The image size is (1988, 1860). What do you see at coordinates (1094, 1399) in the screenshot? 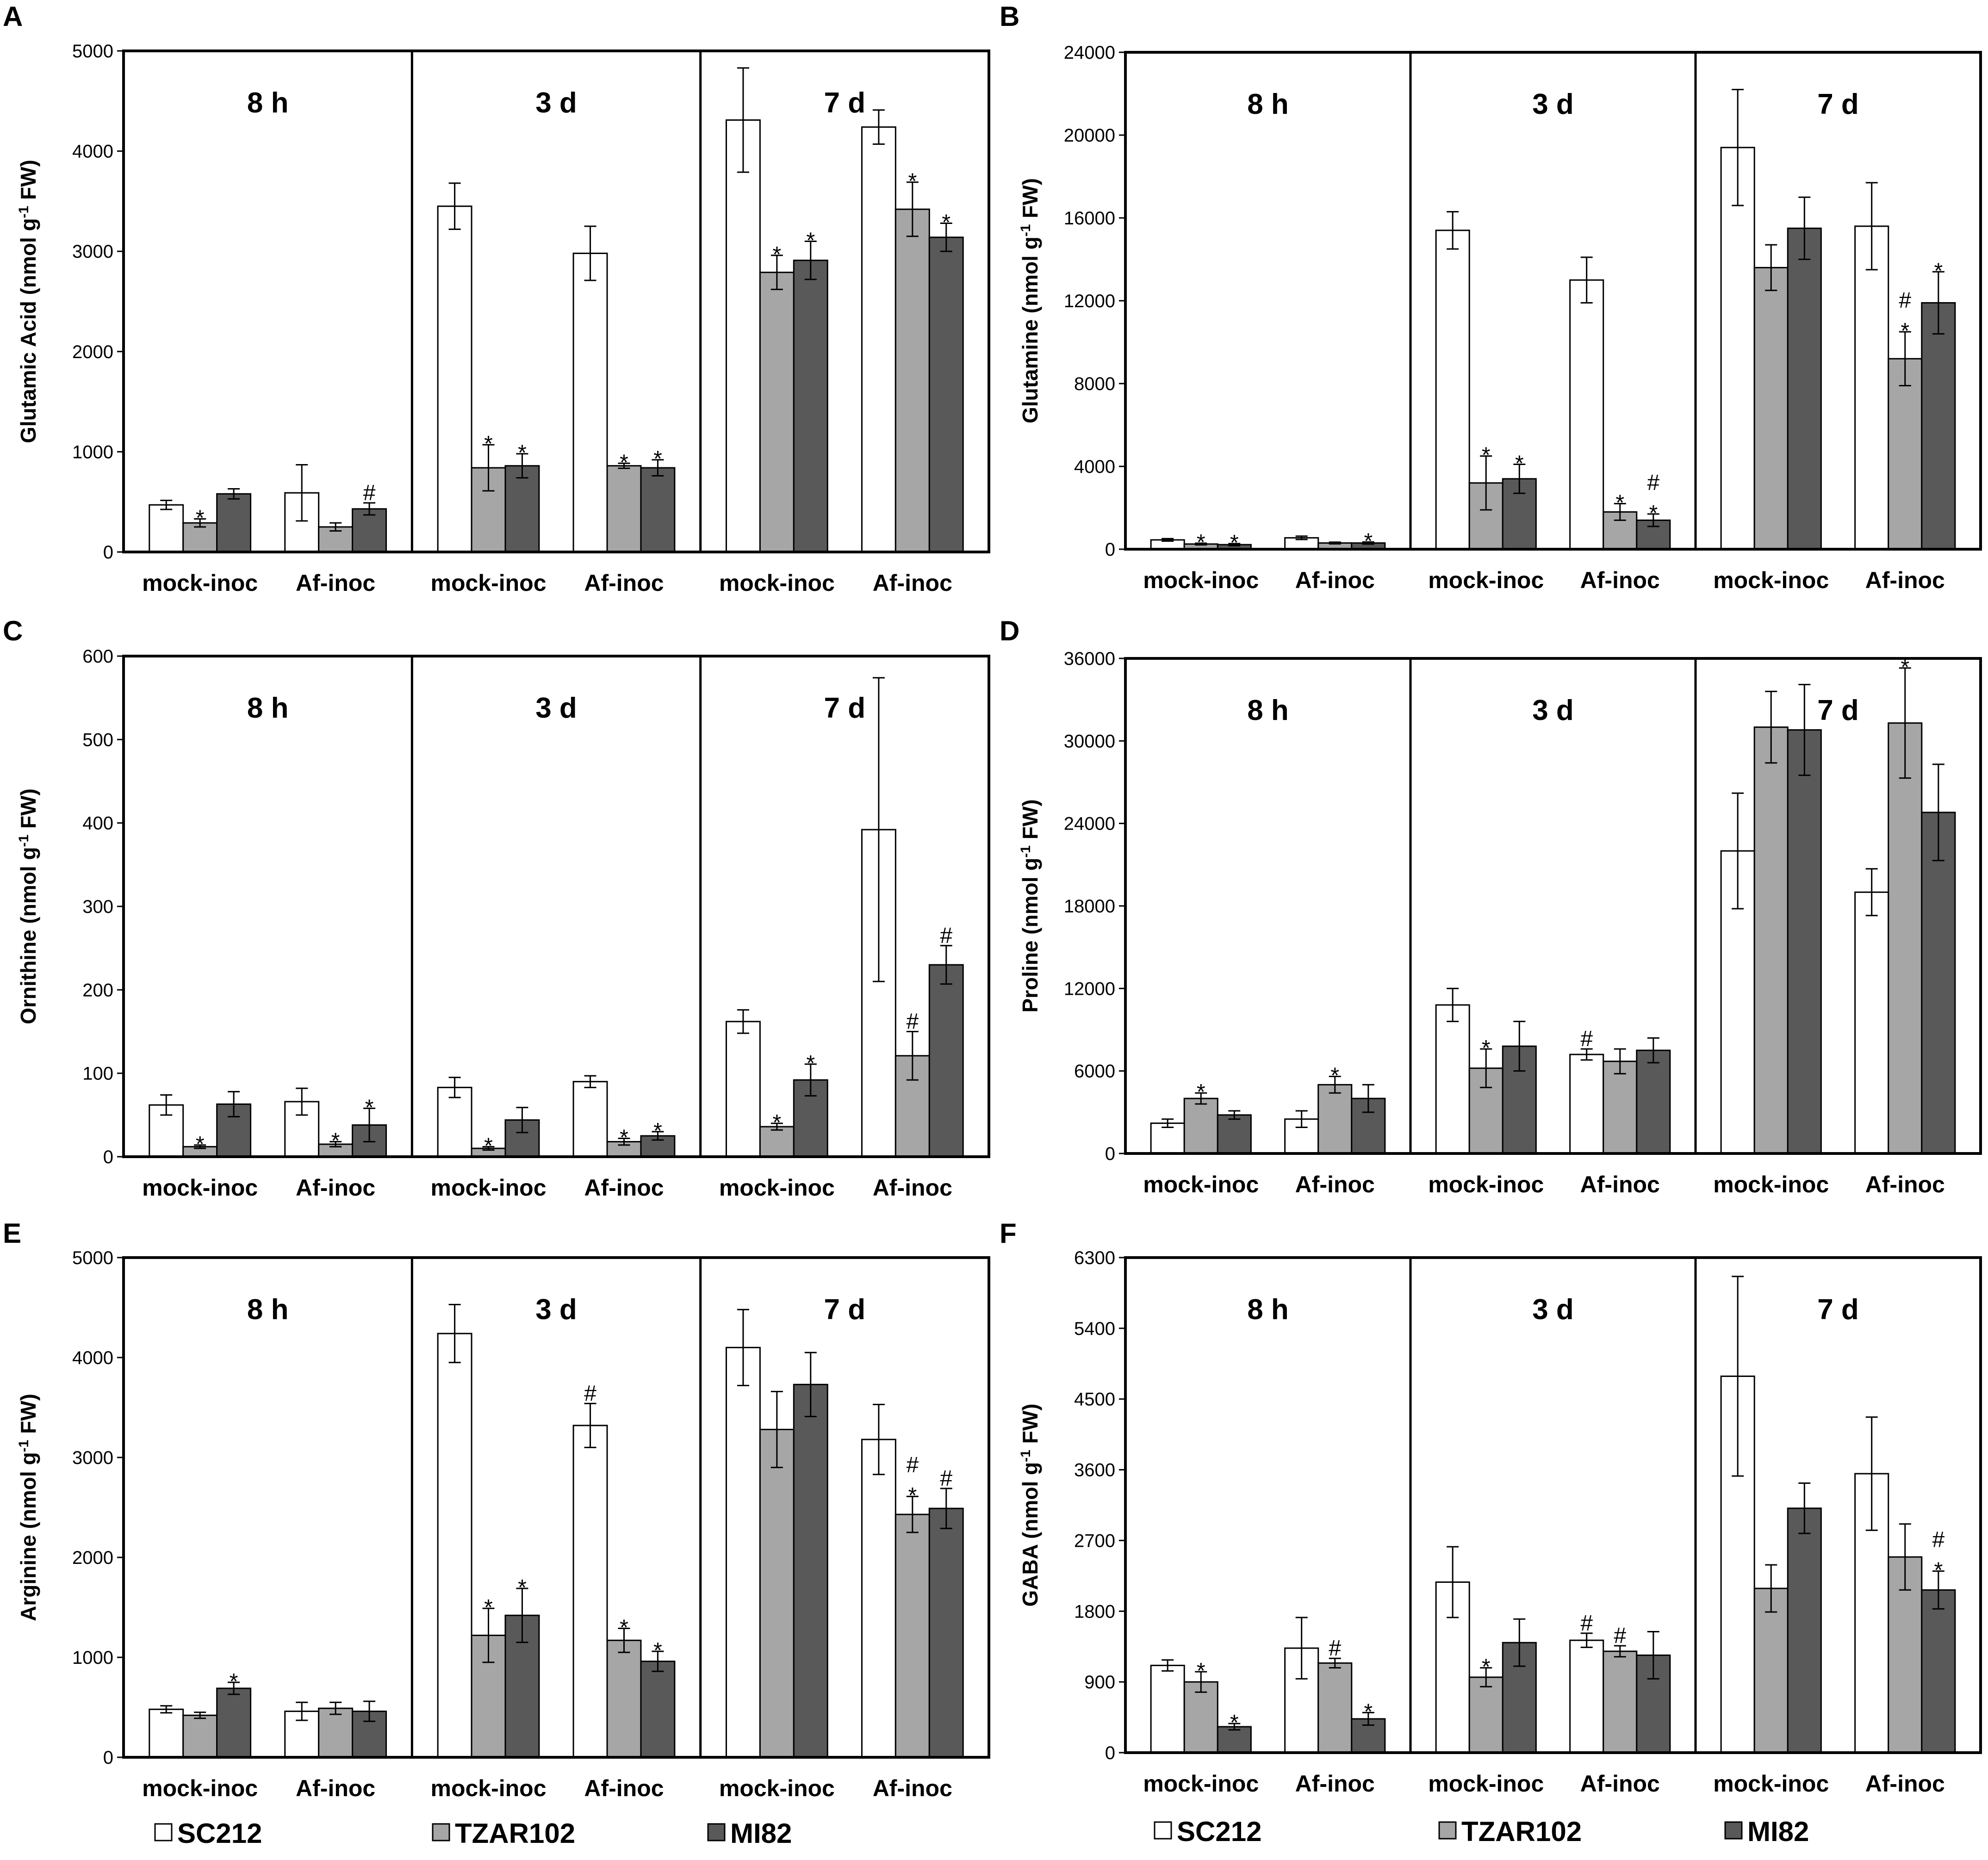
I see `y-tick-label: 4500` at bounding box center [1094, 1399].